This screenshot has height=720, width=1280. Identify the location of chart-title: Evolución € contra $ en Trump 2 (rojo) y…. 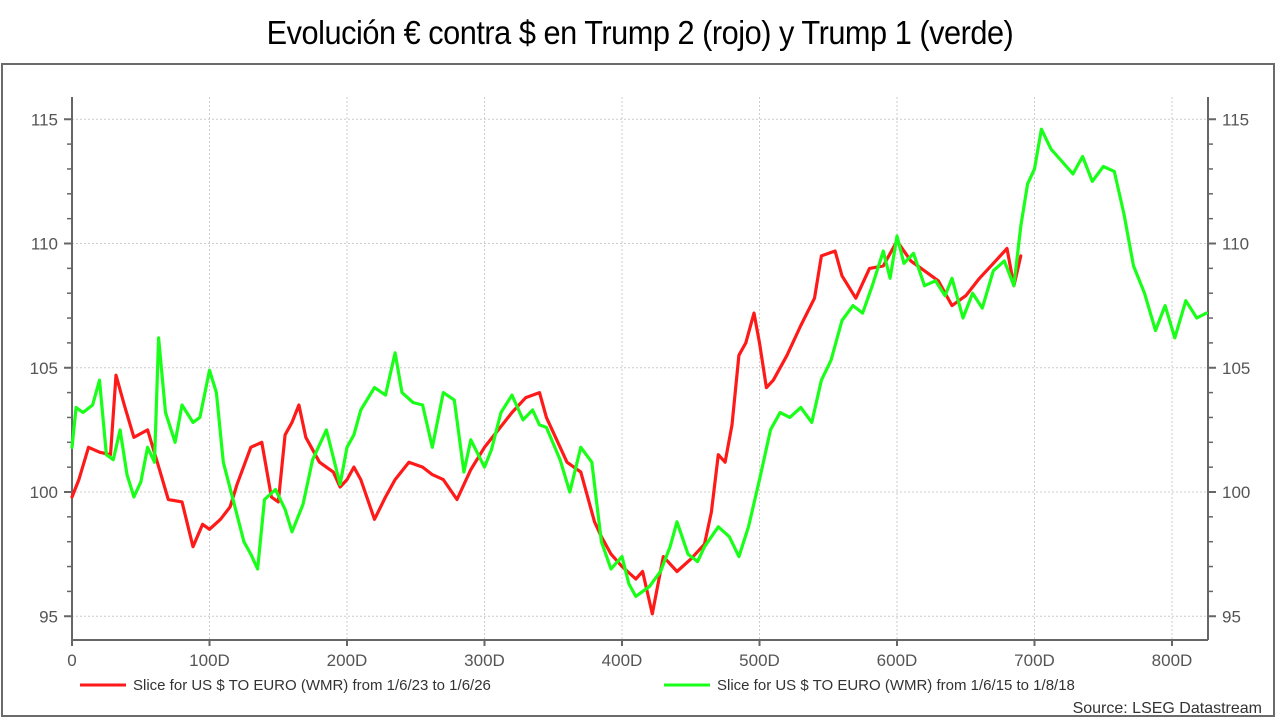
(640, 32).